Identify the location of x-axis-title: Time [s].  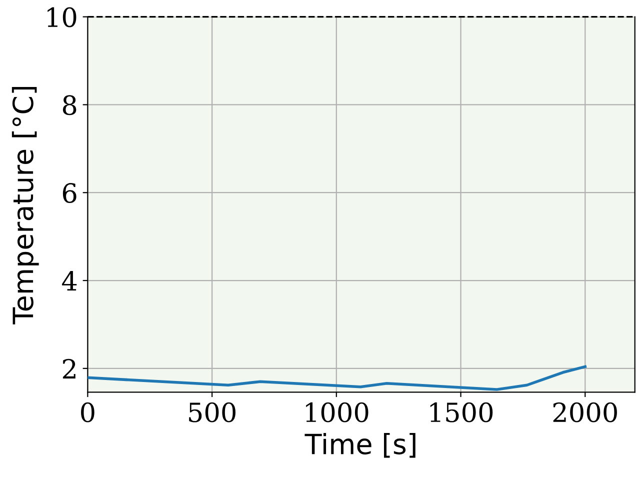
(360, 445).